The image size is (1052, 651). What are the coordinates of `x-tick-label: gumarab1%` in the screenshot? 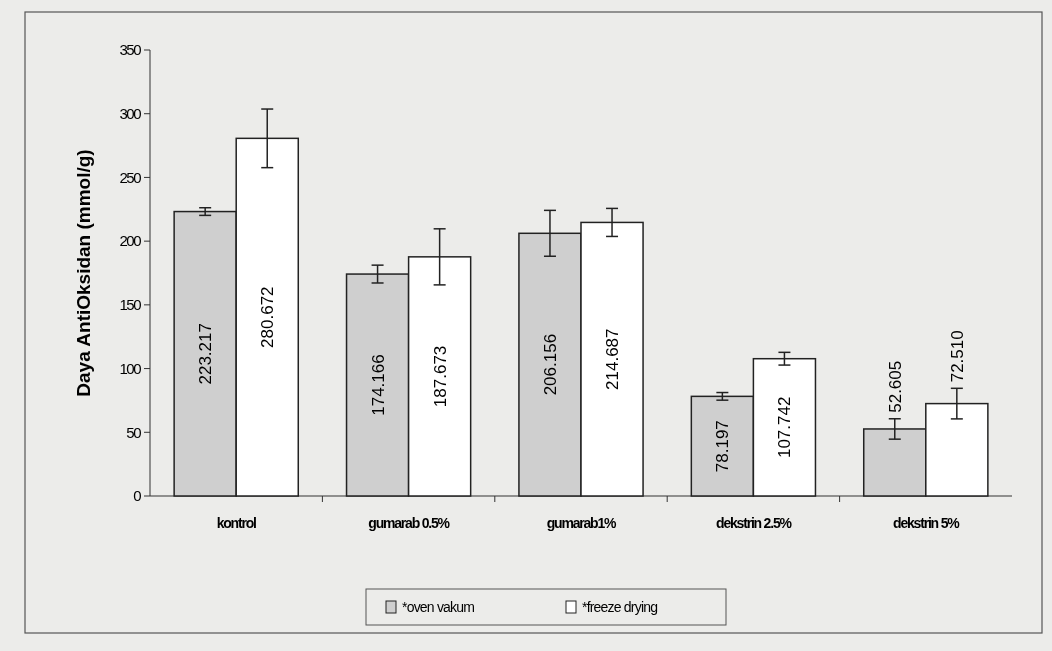 It's located at (582, 523).